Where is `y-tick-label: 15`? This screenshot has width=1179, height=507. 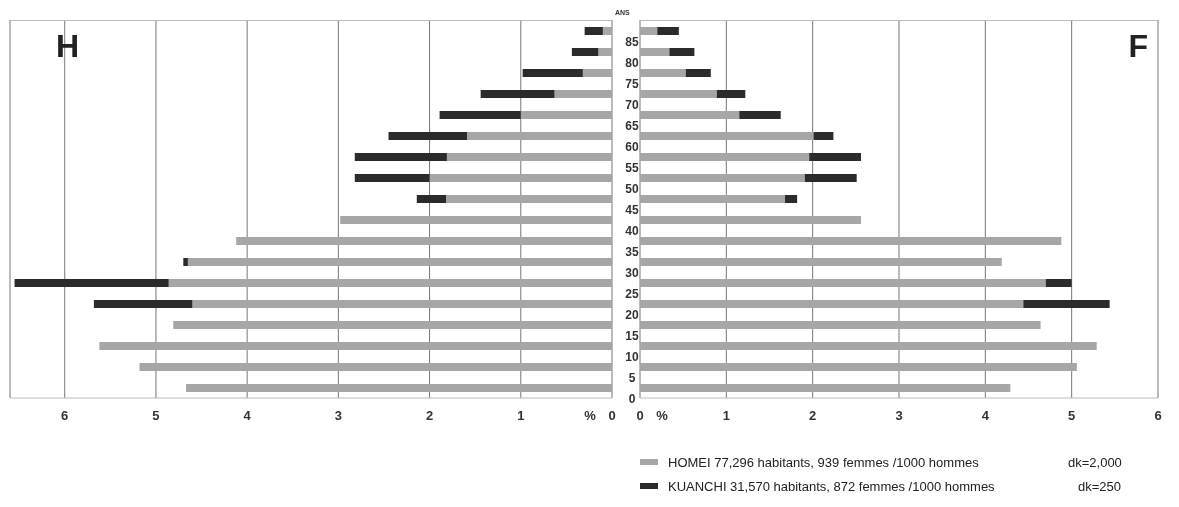 y-tick-label: 15 is located at coordinates (632, 336).